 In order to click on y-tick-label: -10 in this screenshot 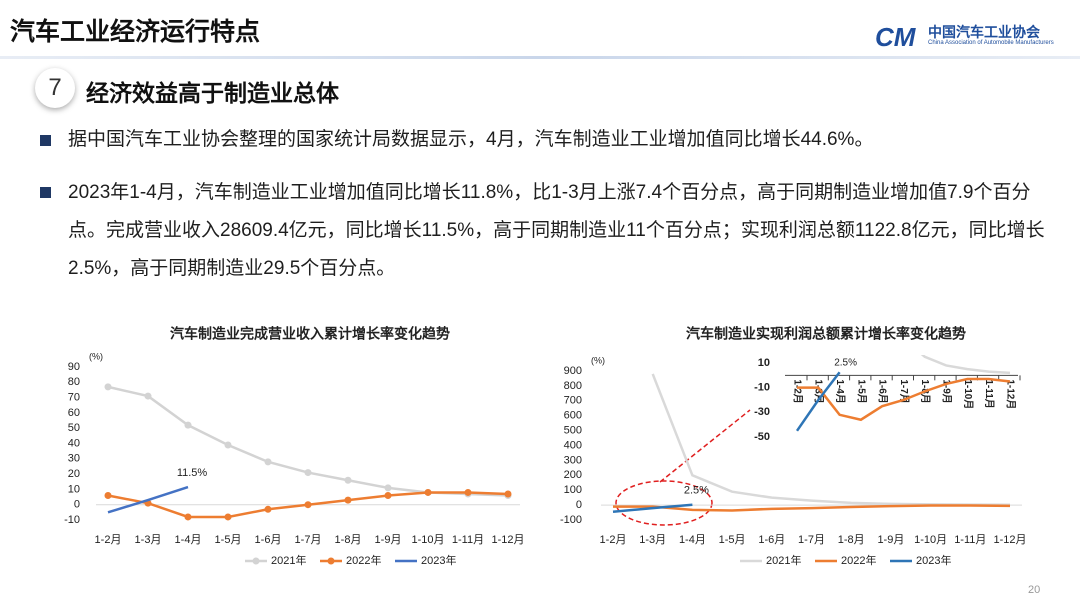, I will do `click(72, 520)`.